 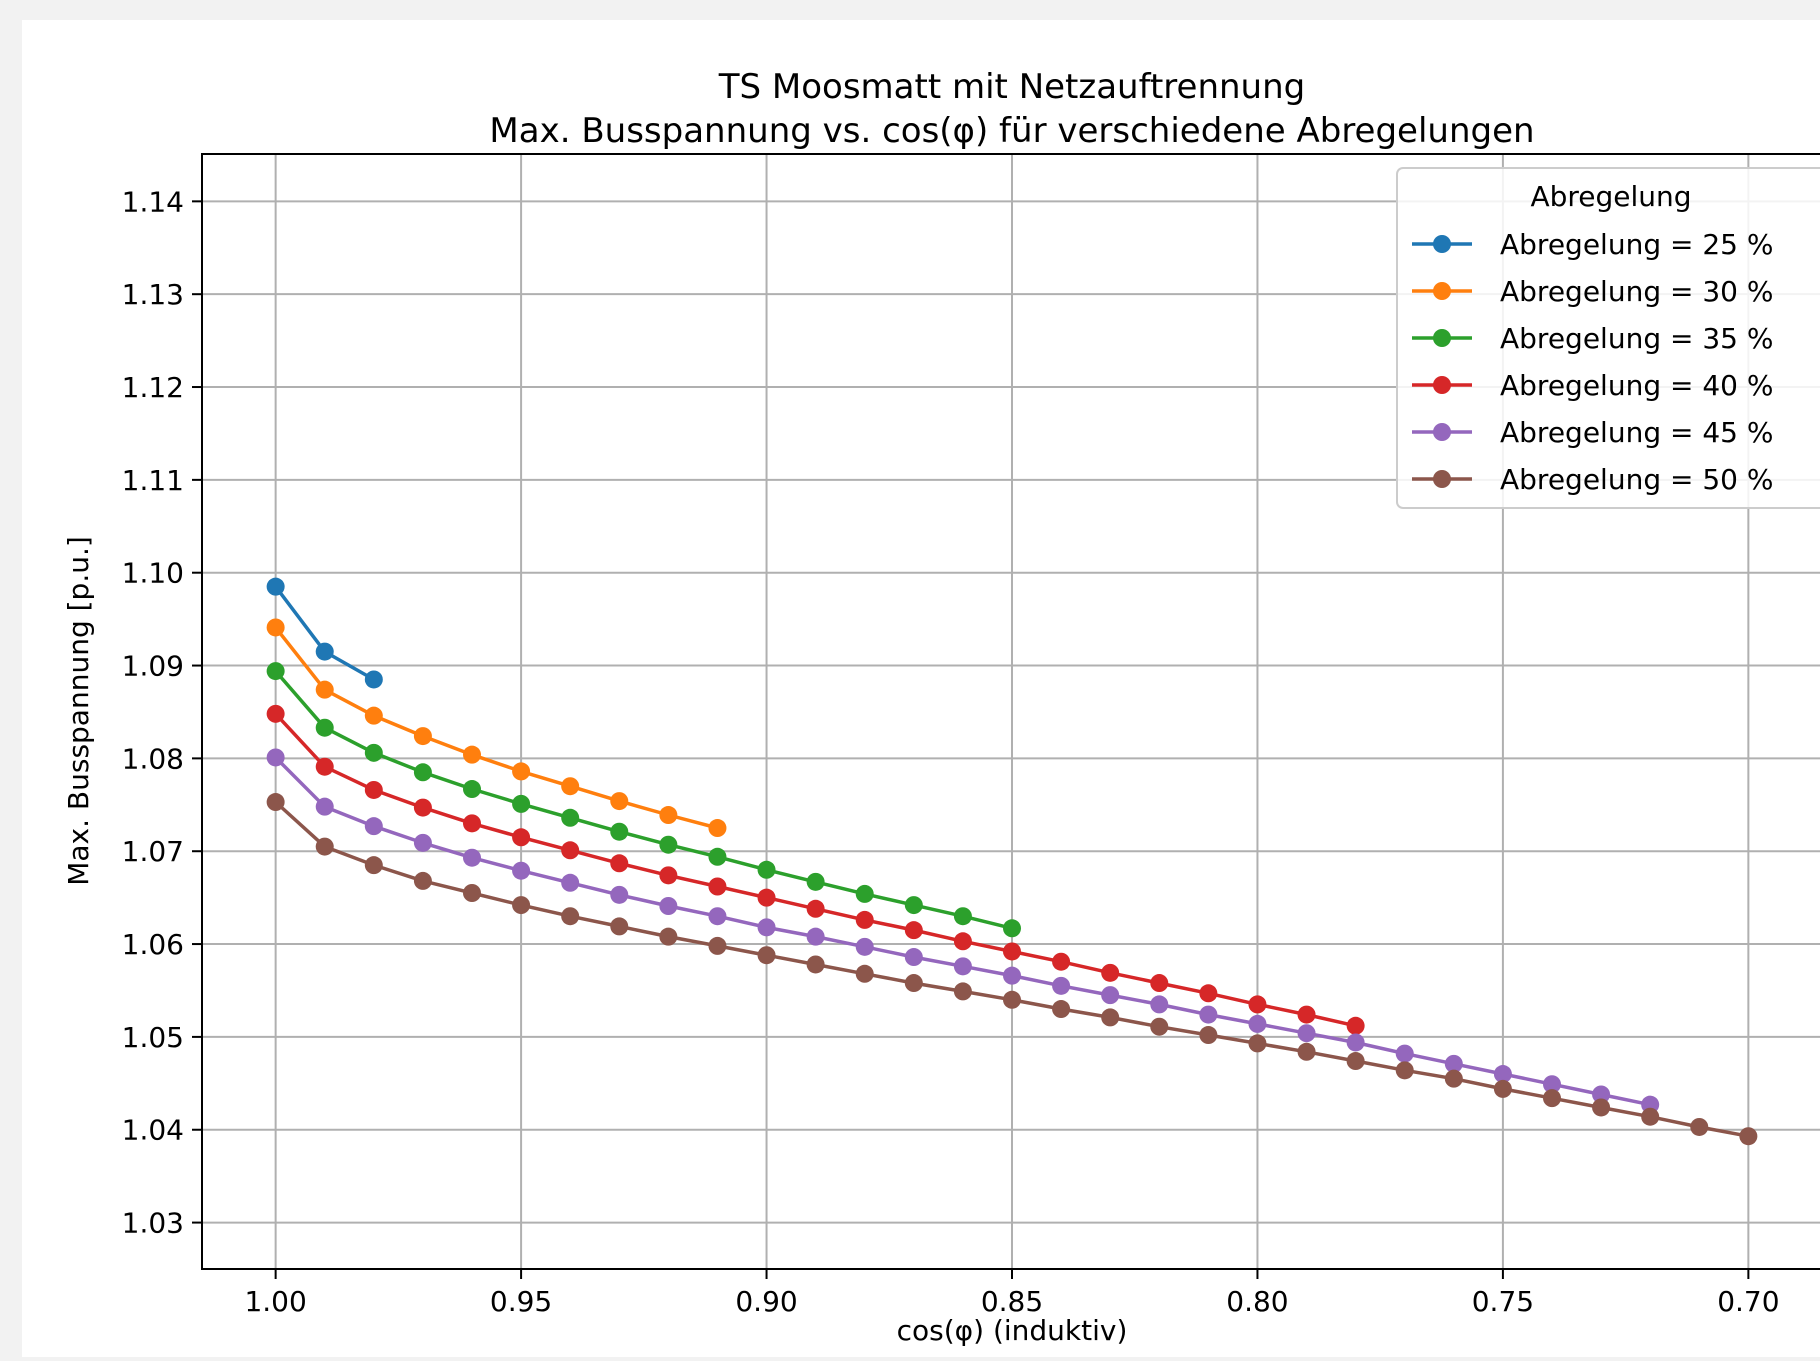 I want to click on x-tick-label: 1.00, so click(x=275, y=1301).